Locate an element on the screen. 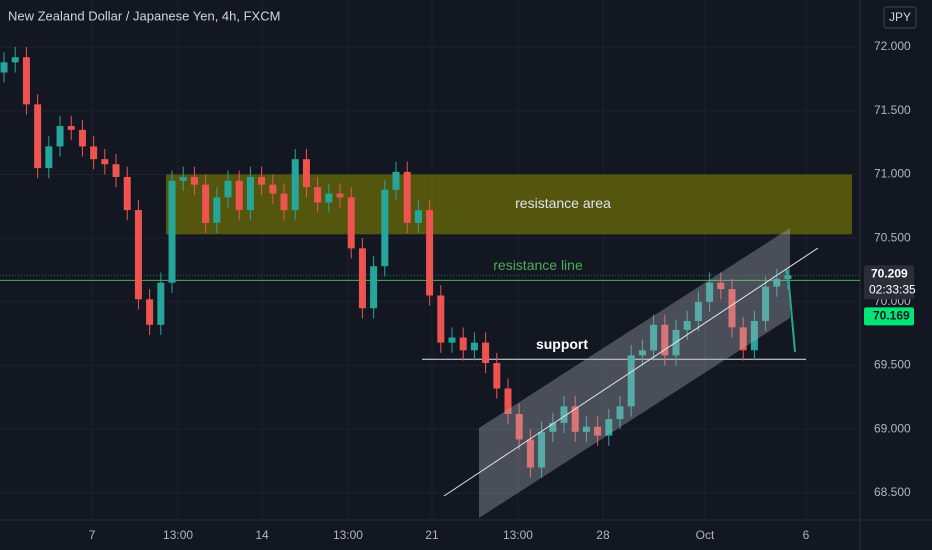 This screenshot has width=932, height=550. x-tick-label: 6 is located at coordinates (806, 535).